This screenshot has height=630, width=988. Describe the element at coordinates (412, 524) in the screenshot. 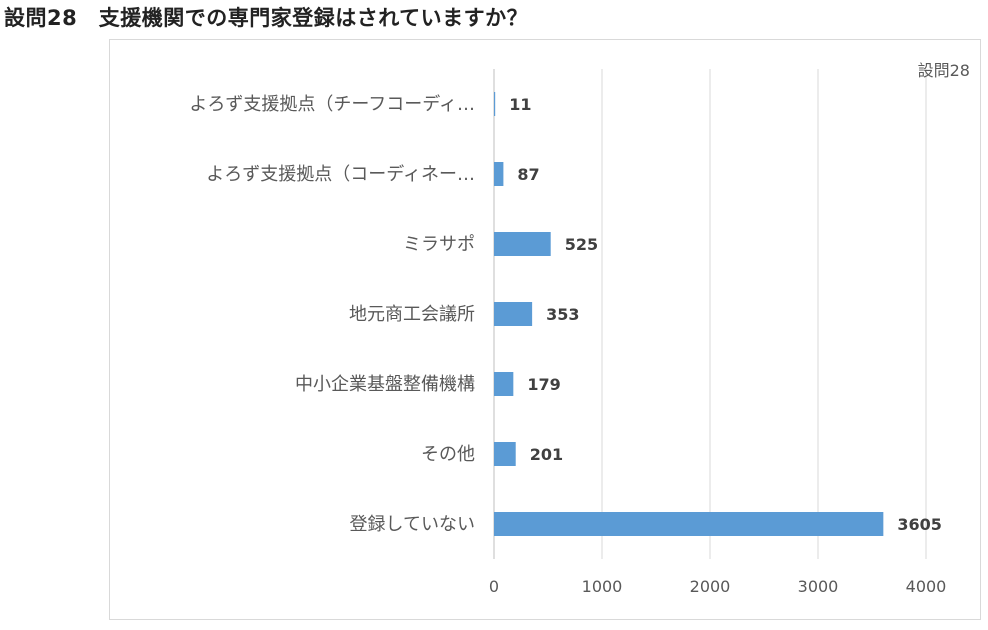

I see `category-label: 登録していない` at that location.